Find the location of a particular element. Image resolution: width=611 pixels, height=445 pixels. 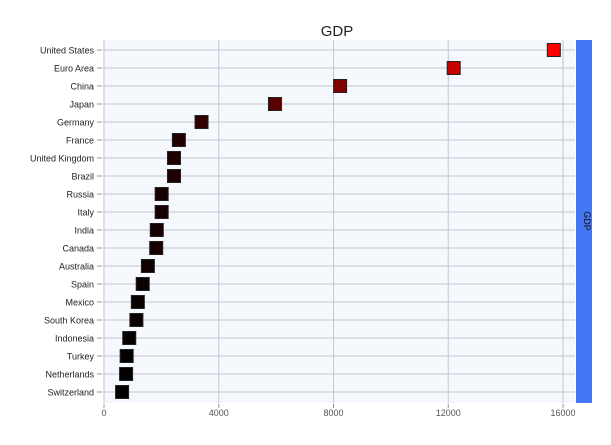

y-tick-label: Turkey is located at coordinates (81, 357).